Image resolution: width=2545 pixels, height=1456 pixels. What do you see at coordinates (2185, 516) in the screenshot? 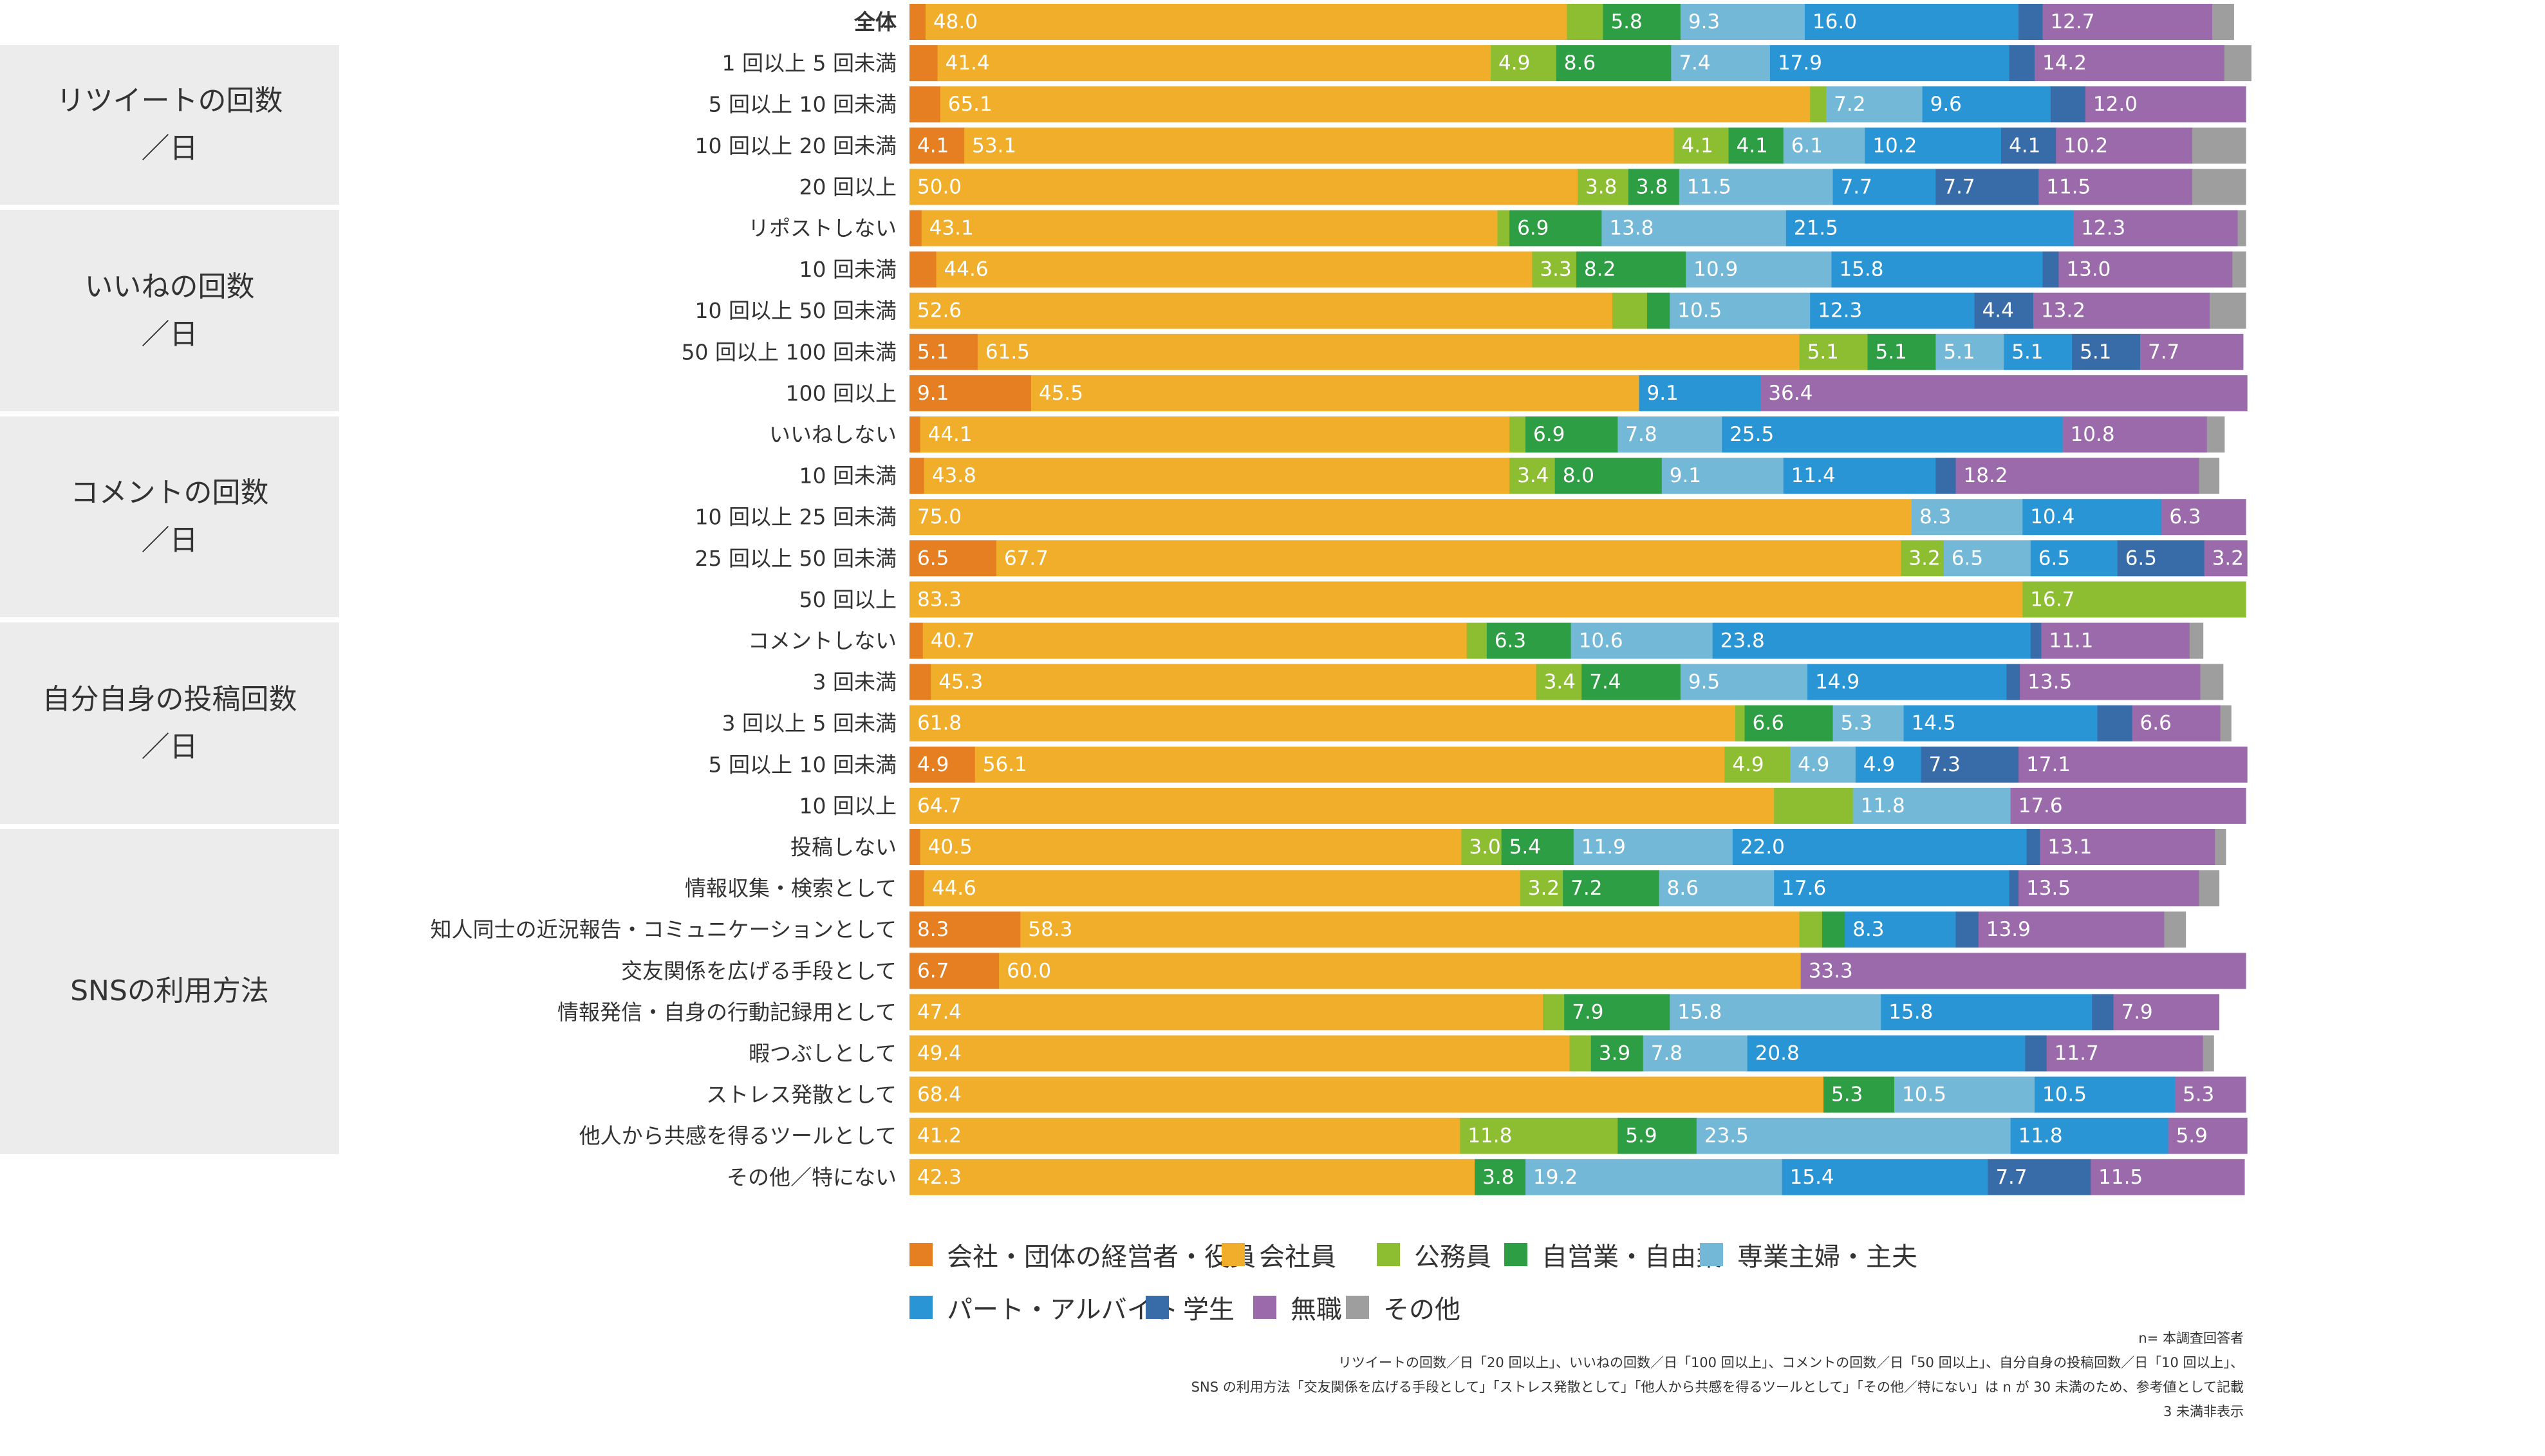
I see `data-label: 6.3` at bounding box center [2185, 516].